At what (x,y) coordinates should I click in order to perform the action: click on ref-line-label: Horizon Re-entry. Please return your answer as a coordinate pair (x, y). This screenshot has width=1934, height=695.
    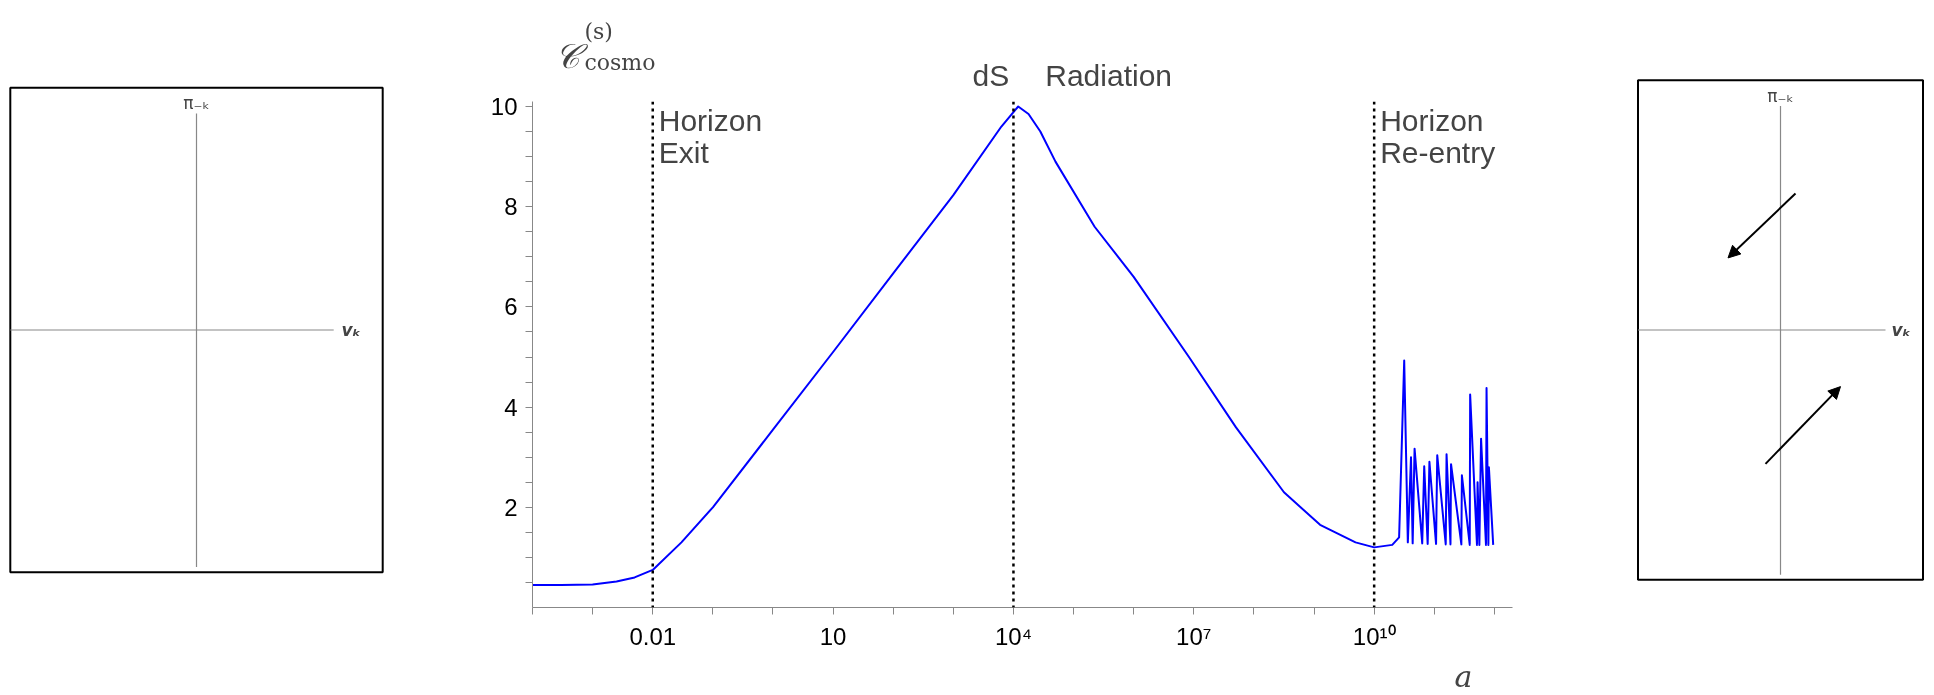
    Looking at the image, I should click on (1438, 136).